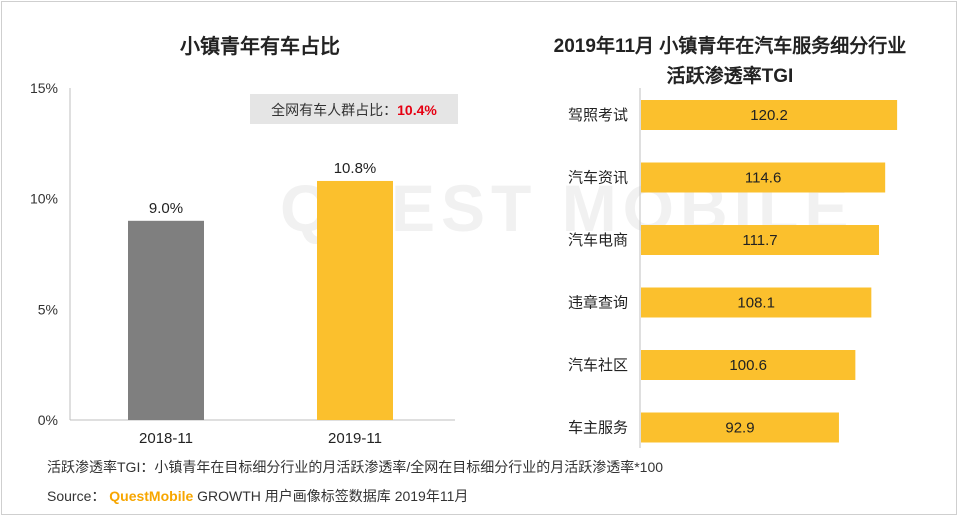  What do you see at coordinates (48, 309) in the screenshot?
I see `y-tick-label: 5%` at bounding box center [48, 309].